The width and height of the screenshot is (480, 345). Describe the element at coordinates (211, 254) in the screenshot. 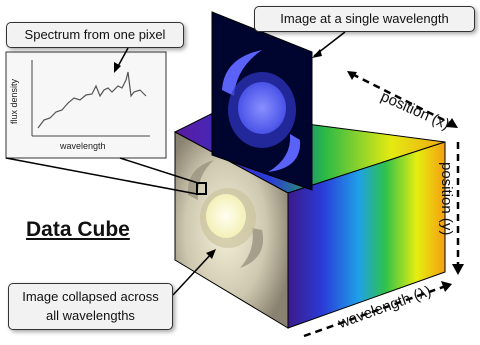

I see `arrow-collapsed-head` at that location.